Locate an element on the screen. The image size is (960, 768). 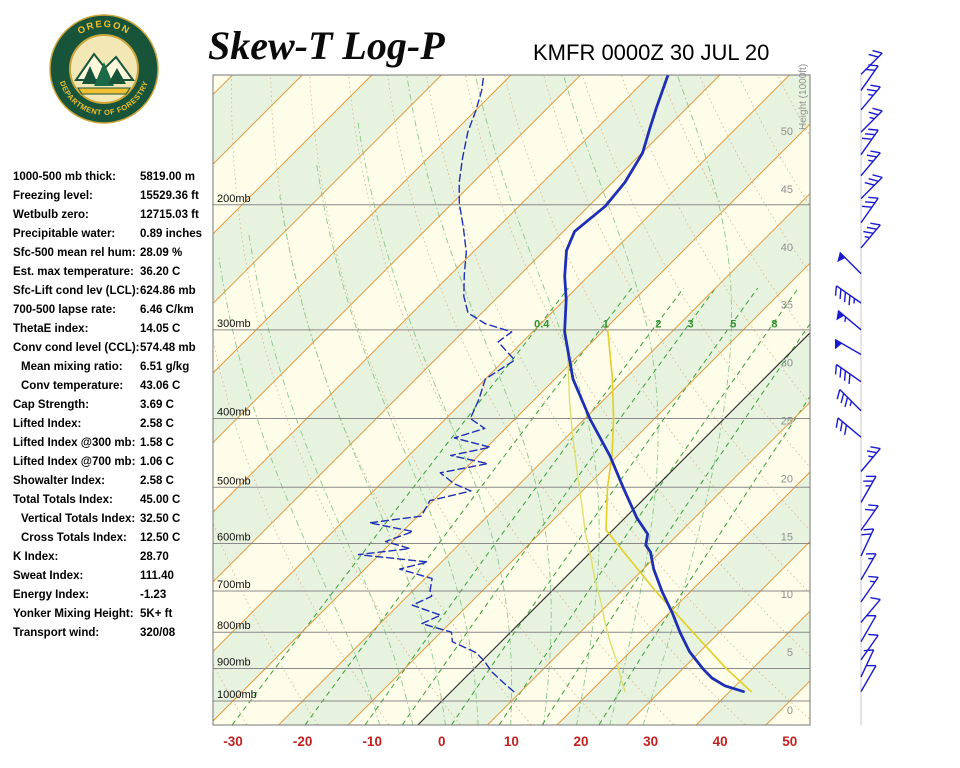
stat-label: 1000-500 mb thick: is located at coordinates (64, 176).